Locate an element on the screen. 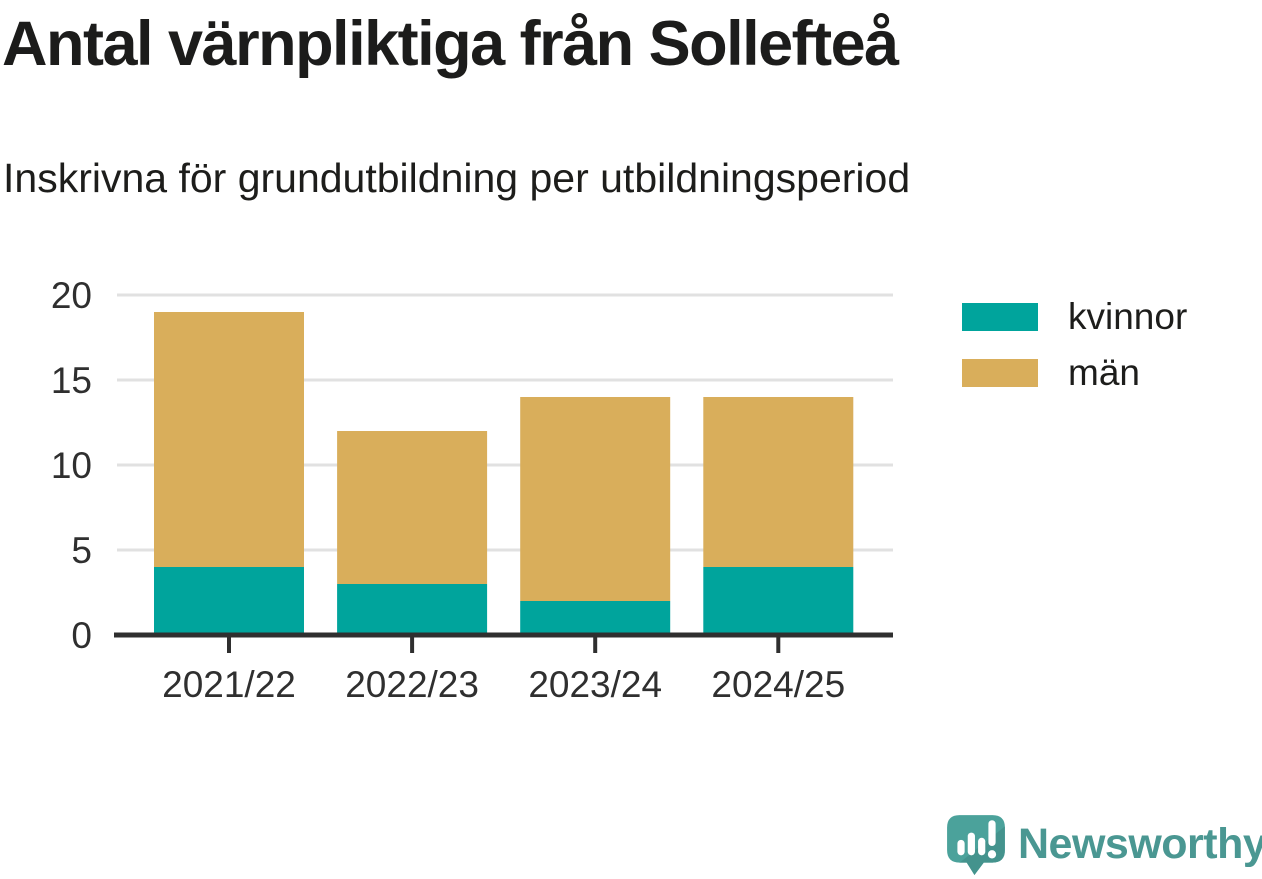 This screenshot has width=1262, height=879. y-tick-label: 0 is located at coordinates (81, 635).